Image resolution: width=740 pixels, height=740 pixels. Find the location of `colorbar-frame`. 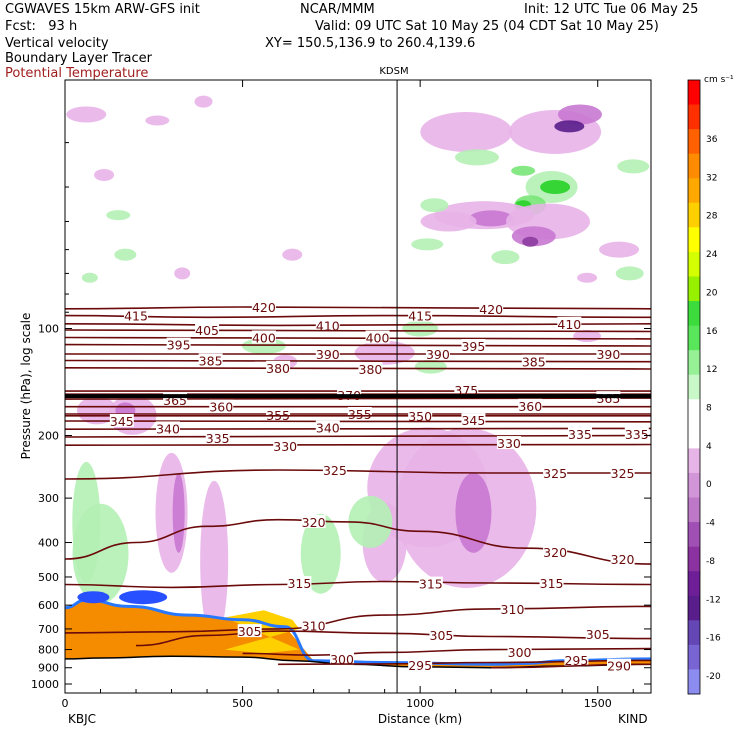

colorbar-frame is located at coordinates (694, 387).